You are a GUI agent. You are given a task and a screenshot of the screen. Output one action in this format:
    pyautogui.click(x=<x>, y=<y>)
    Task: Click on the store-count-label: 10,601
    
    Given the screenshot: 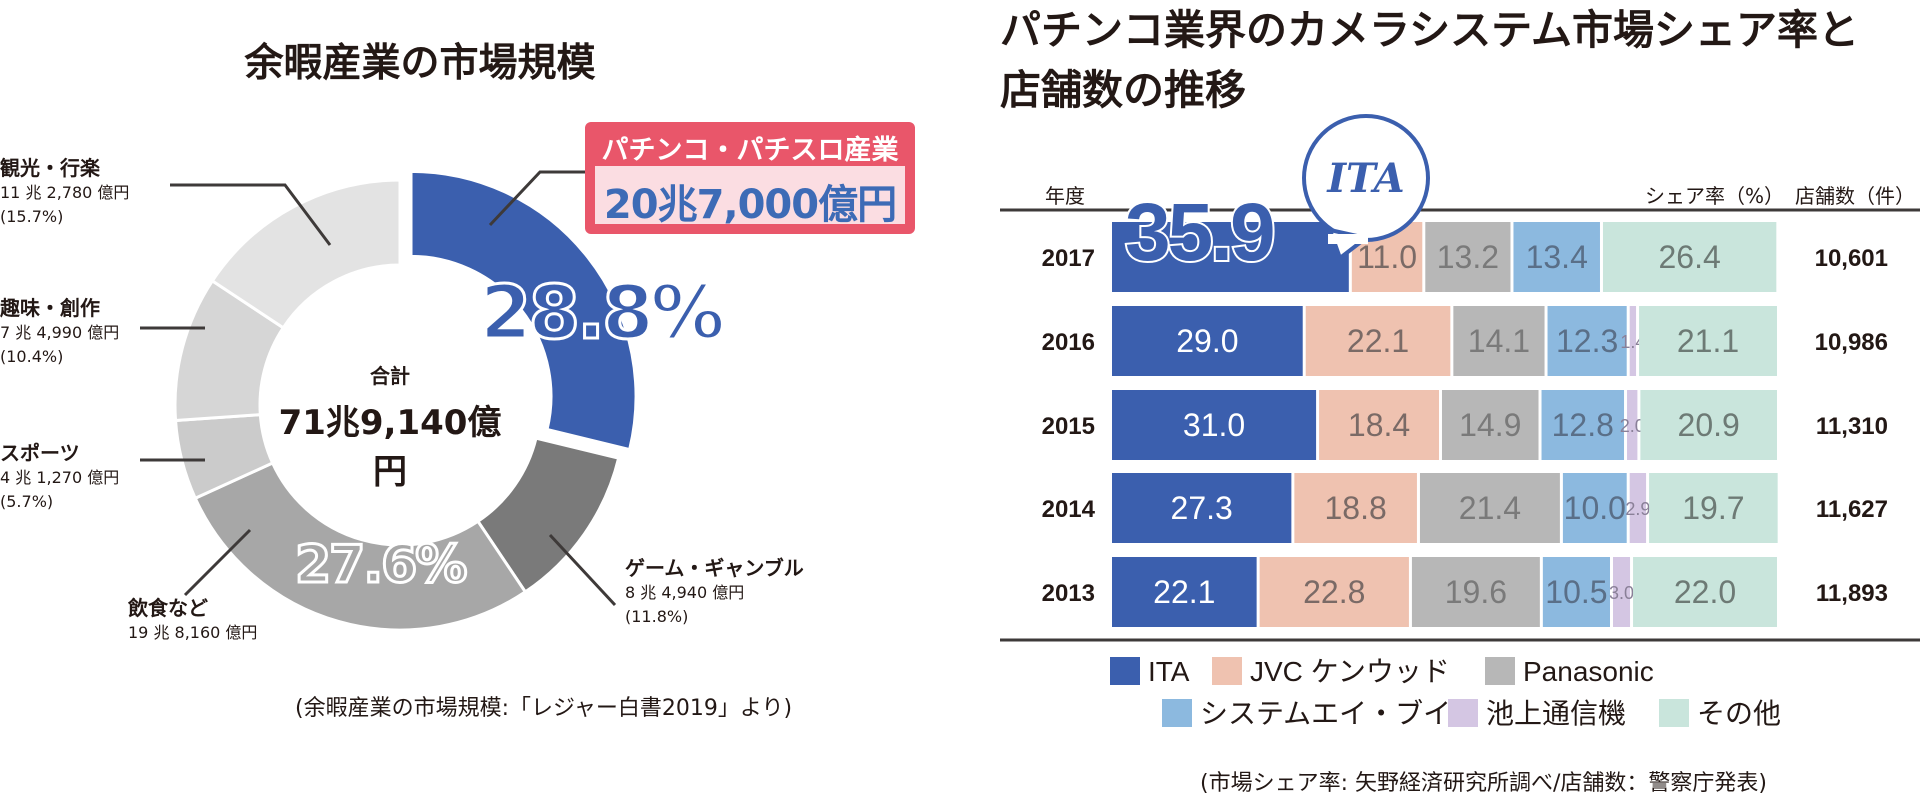 What is the action you would take?
    pyautogui.click(x=1851, y=258)
    